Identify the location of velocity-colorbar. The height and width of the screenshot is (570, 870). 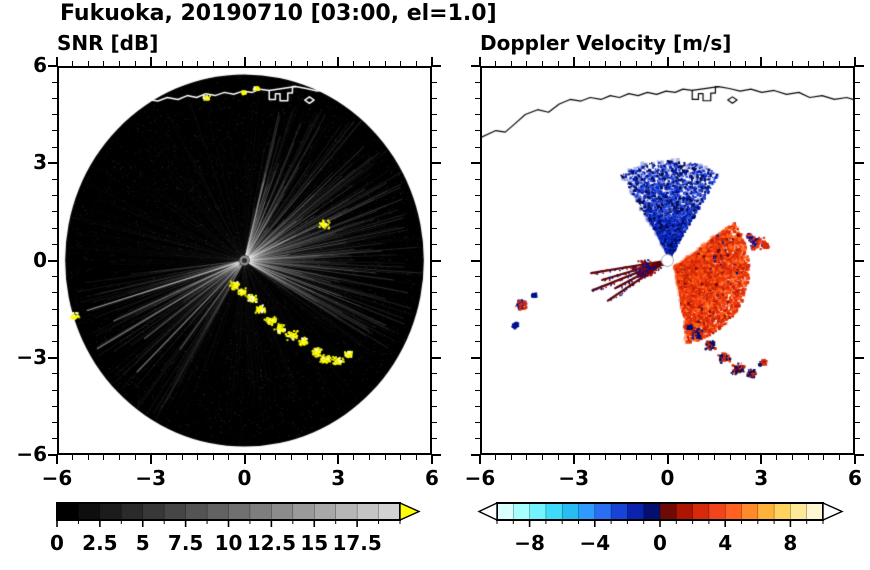
(660, 514).